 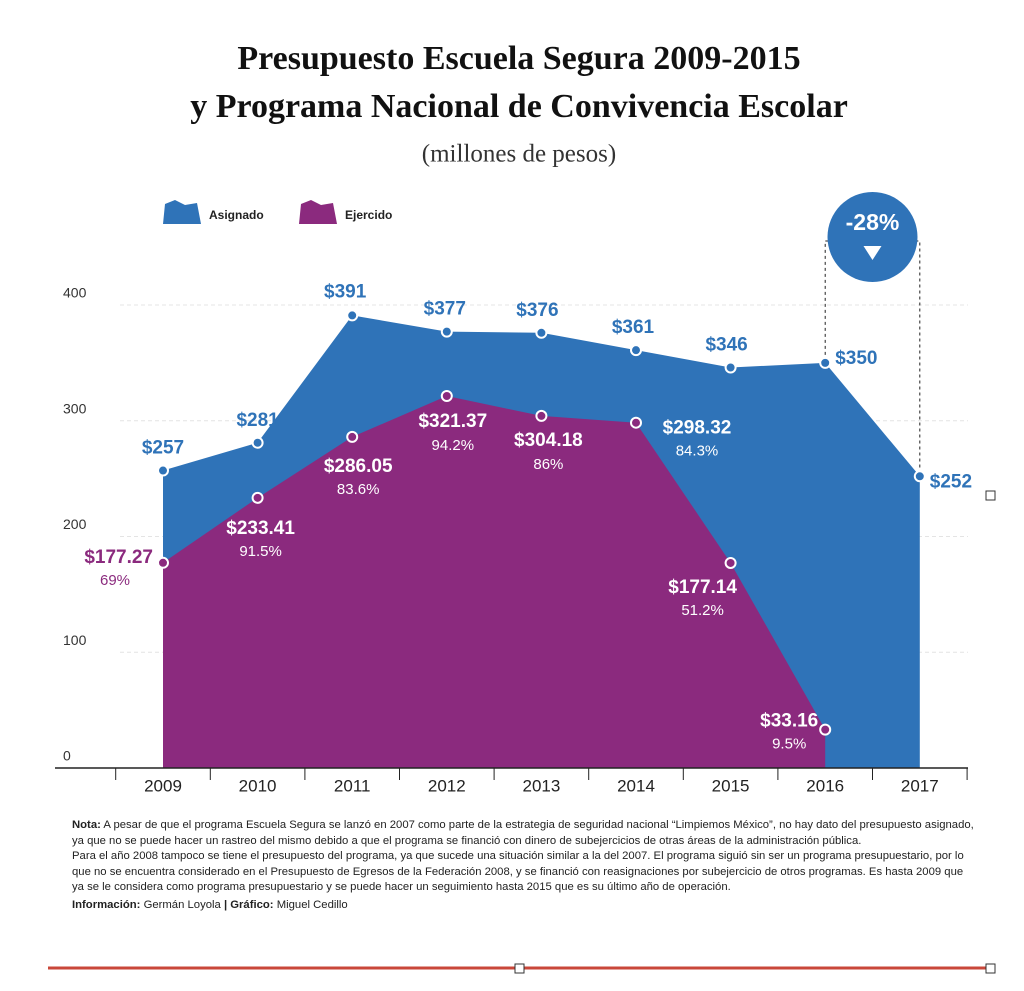 What do you see at coordinates (872, 253) in the screenshot?
I see `annotation-arrow` at bounding box center [872, 253].